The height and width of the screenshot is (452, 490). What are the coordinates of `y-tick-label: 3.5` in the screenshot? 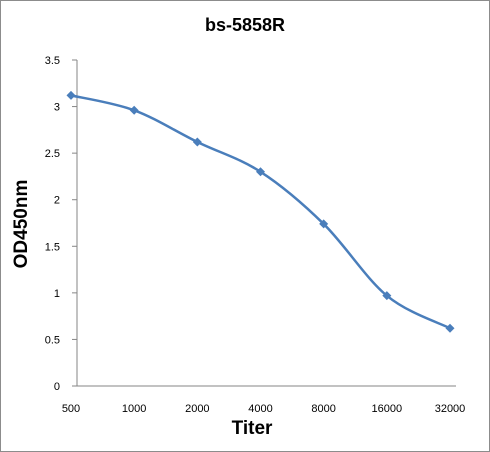 It's located at (52, 61).